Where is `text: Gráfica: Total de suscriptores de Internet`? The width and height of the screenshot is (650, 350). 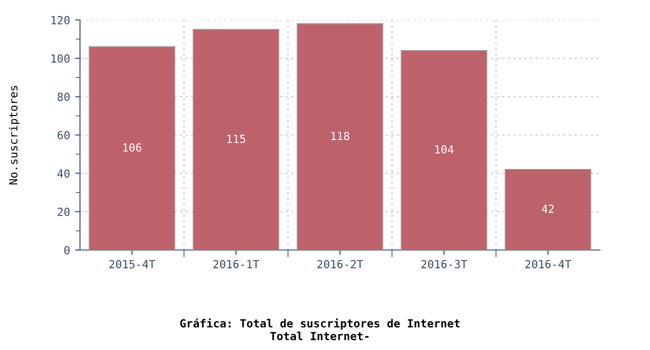 text: Gráfica: Total de suscriptores de Internet is located at coordinates (320, 324).